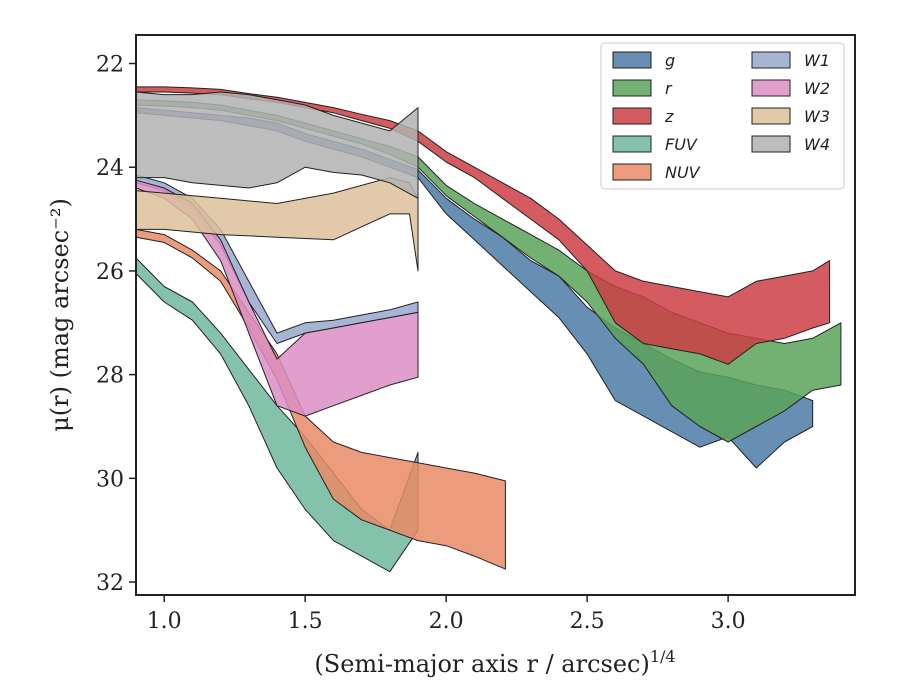 This screenshot has width=900, height=700. Describe the element at coordinates (669, 88) in the screenshot. I see `legend-label-r: r` at that location.